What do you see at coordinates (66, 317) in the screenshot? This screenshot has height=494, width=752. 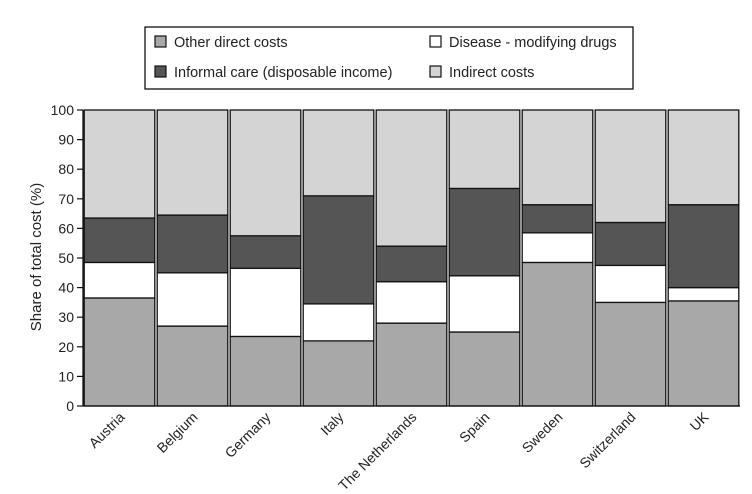 I see `y-tick-label-30: 30` at bounding box center [66, 317].